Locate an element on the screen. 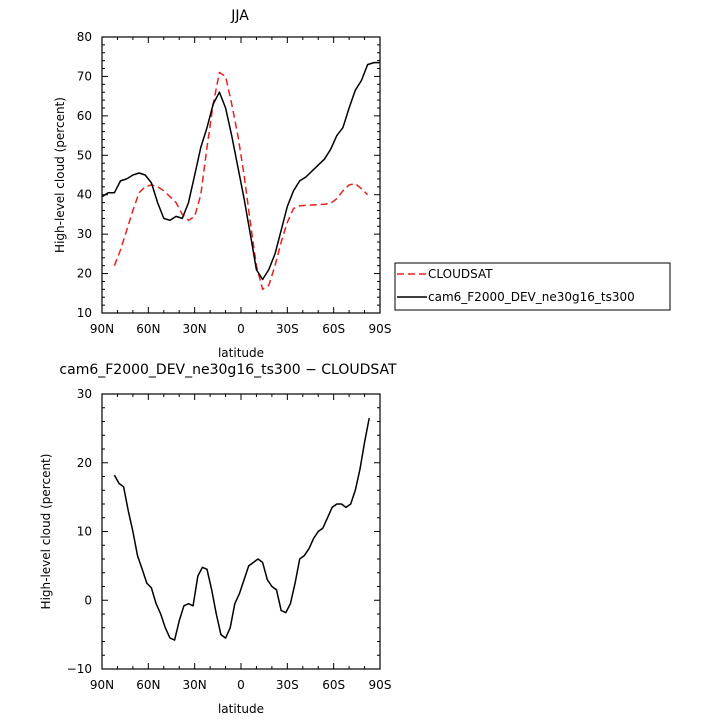 The height and width of the screenshot is (722, 719). legend: CLOUDSAT cam6_F2000_DEV_ne30g16_ts300 is located at coordinates (532, 286).